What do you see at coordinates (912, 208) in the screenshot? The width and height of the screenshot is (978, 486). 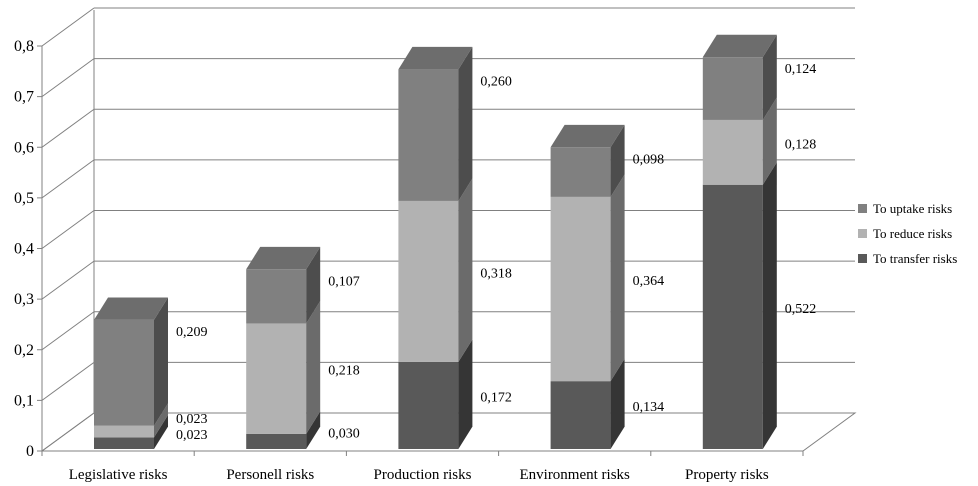 I see `legend-label: To uptake risks` at bounding box center [912, 208].